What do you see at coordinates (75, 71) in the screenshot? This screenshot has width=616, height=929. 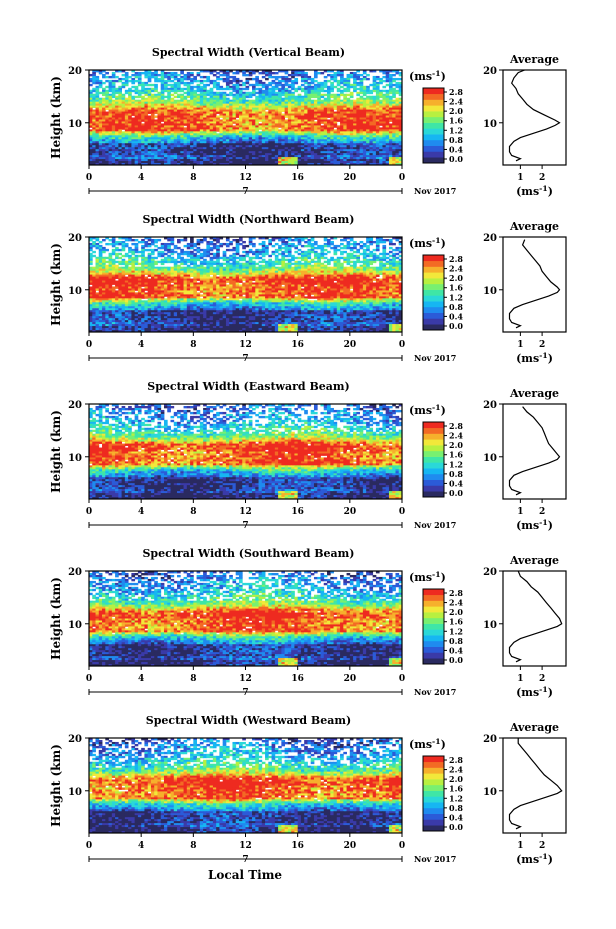 I see `y-tick-label: 20` at bounding box center [75, 71].